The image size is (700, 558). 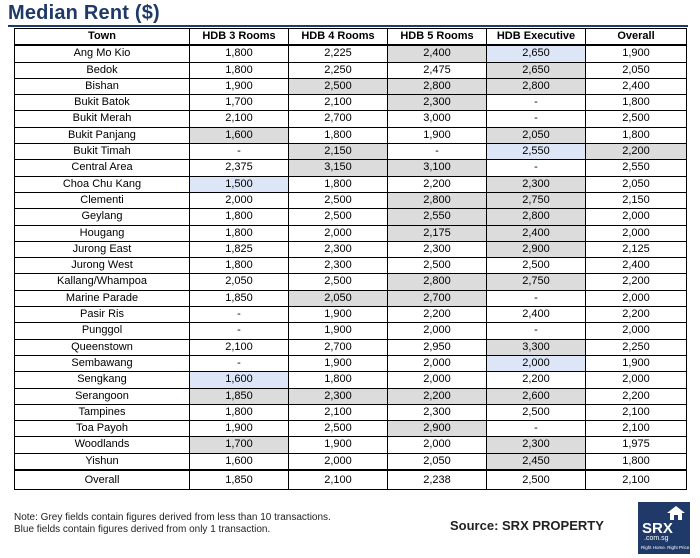 What do you see at coordinates (239, 282) in the screenshot?
I see `cell-hdb-3: 2,050` at bounding box center [239, 282].